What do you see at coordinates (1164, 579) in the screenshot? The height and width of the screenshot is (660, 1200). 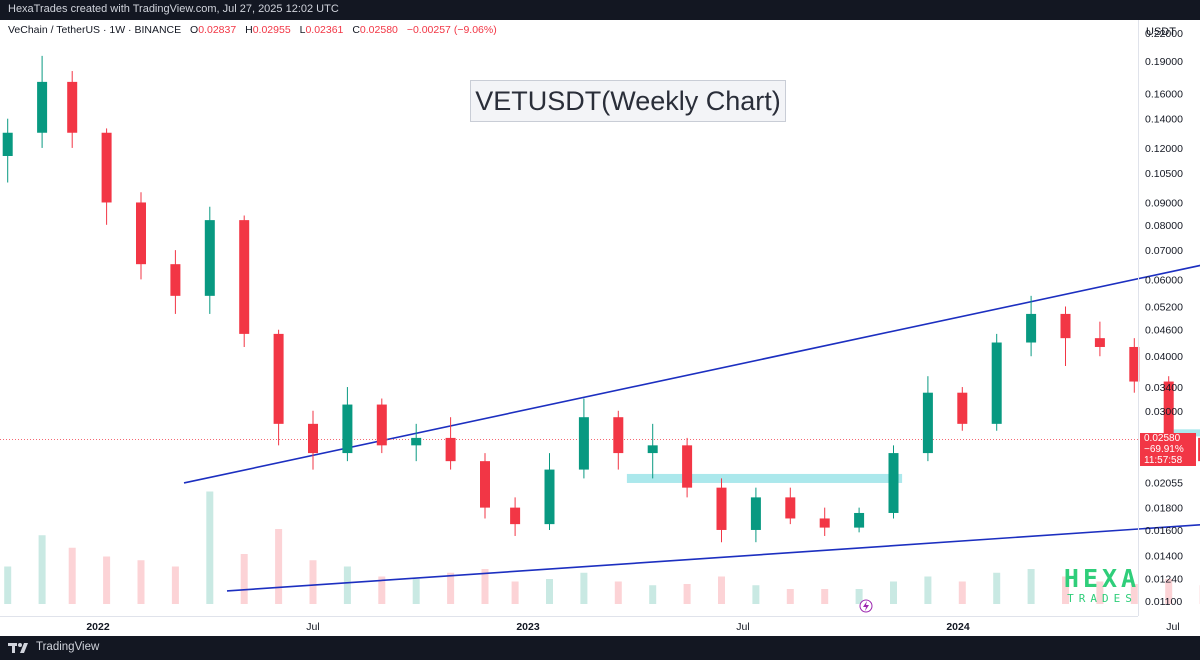 I see `price-tick-label: 0.01240` at bounding box center [1164, 579].